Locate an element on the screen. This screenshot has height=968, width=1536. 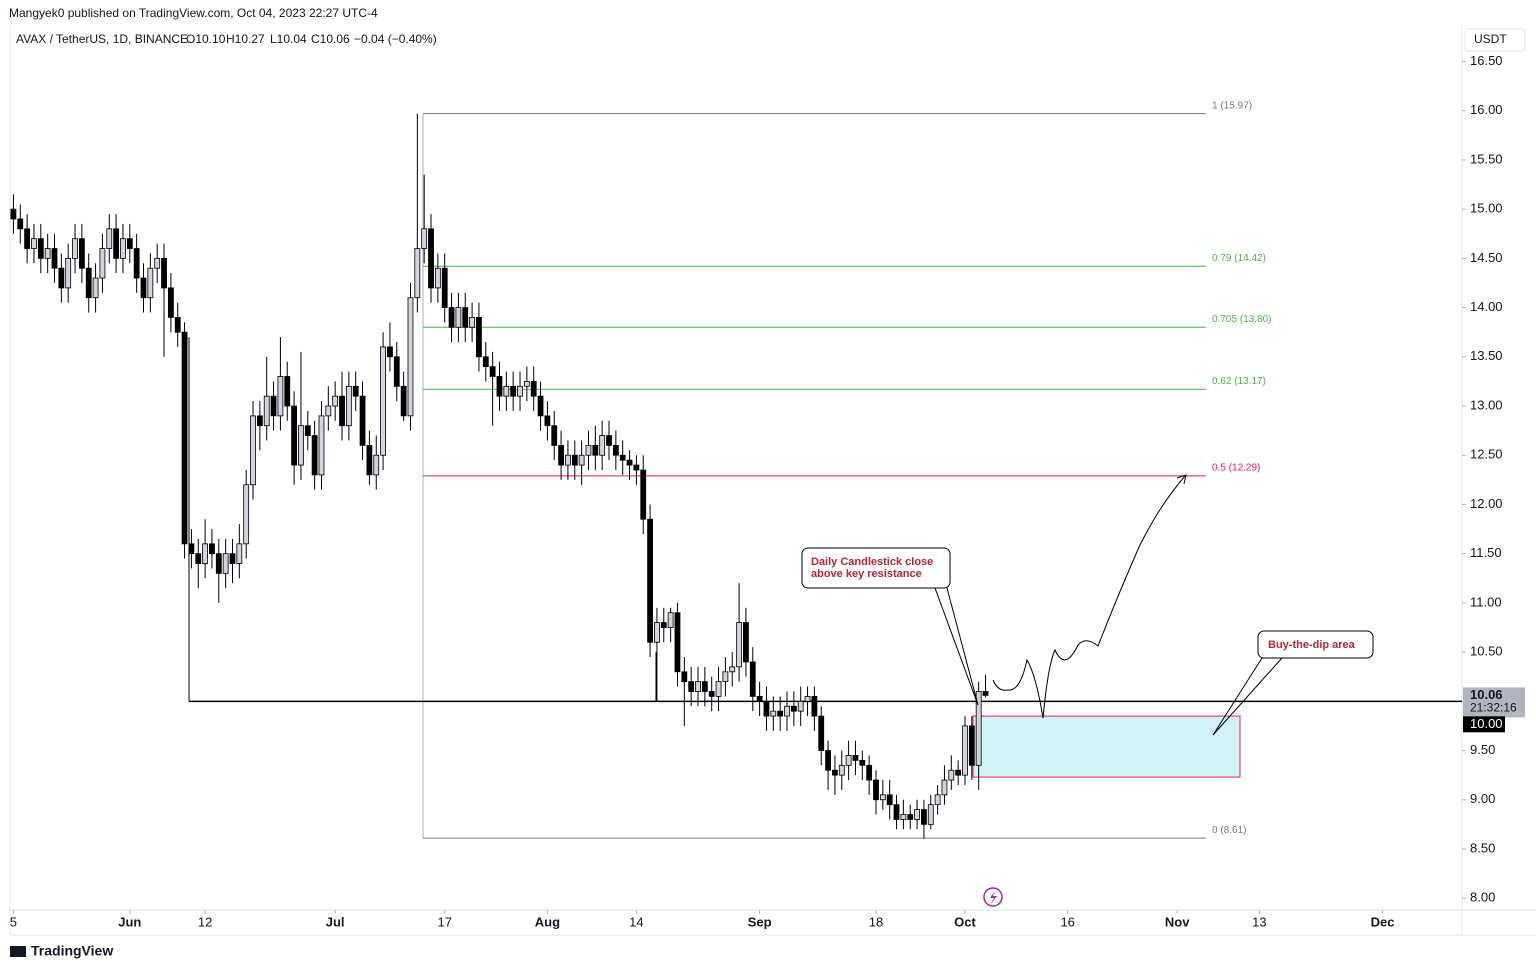
y-tick-label: 10.50 is located at coordinates (1486, 651).